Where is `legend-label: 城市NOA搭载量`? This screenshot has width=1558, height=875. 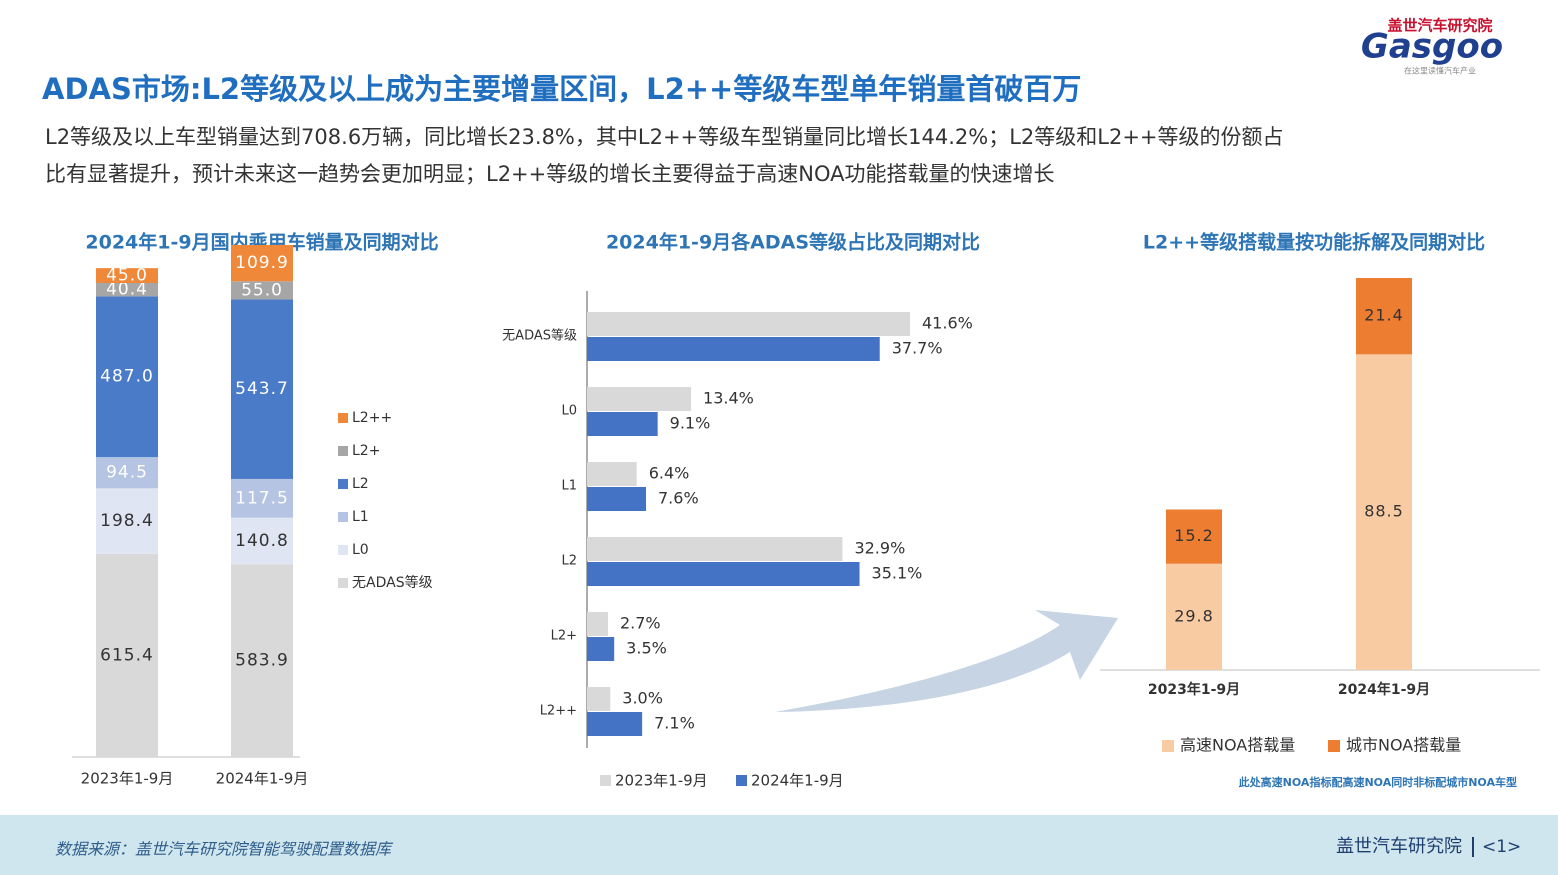 legend-label: 城市NOA搭载量 is located at coordinates (1403, 745).